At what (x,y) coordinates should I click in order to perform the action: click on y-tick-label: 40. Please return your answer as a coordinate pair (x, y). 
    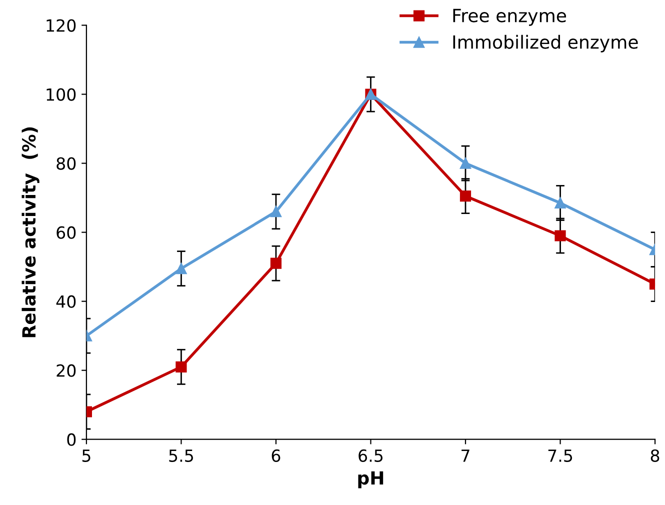
    Looking at the image, I should click on (66, 301).